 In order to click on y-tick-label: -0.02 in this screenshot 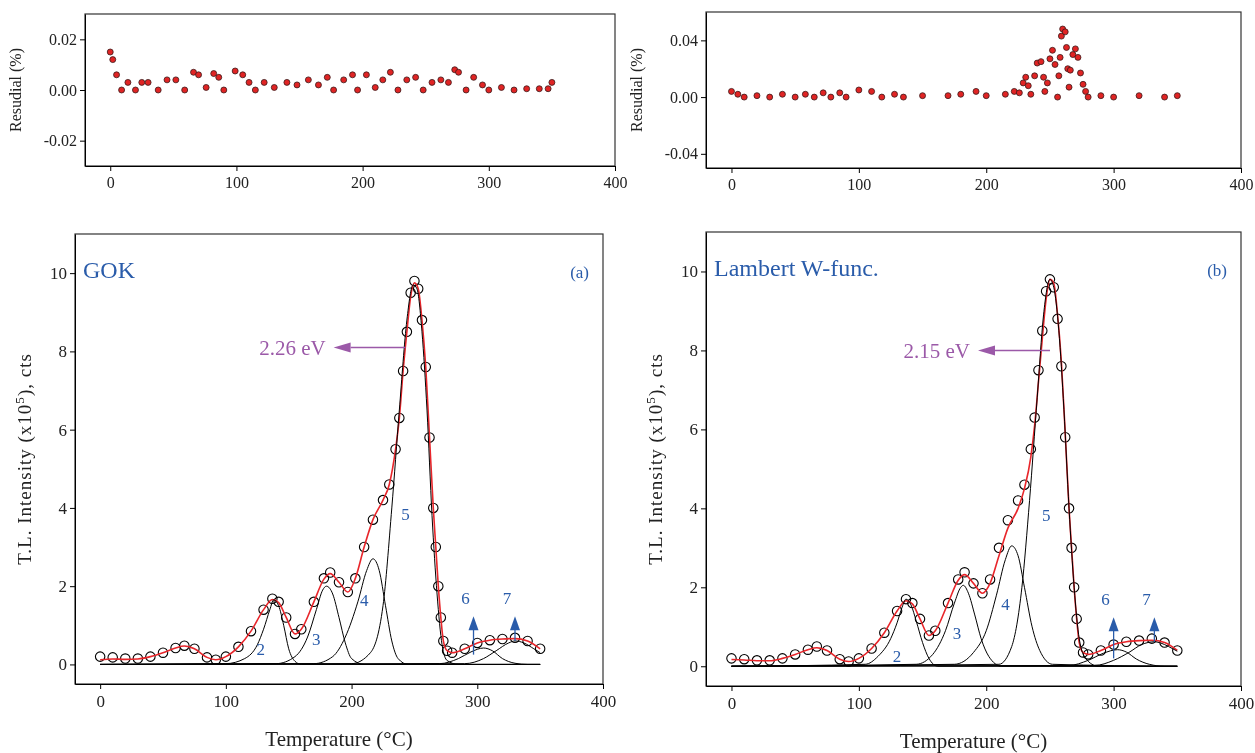, I will do `click(60, 141)`.